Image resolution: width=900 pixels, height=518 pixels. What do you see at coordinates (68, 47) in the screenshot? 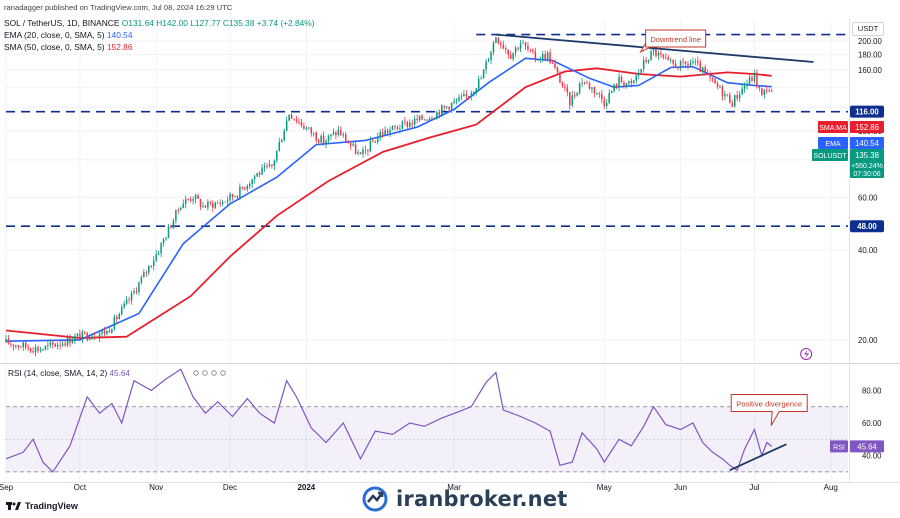
I see `sma-legend: SMA (50, close, 0, SMA, 5) 152.86` at bounding box center [68, 47].